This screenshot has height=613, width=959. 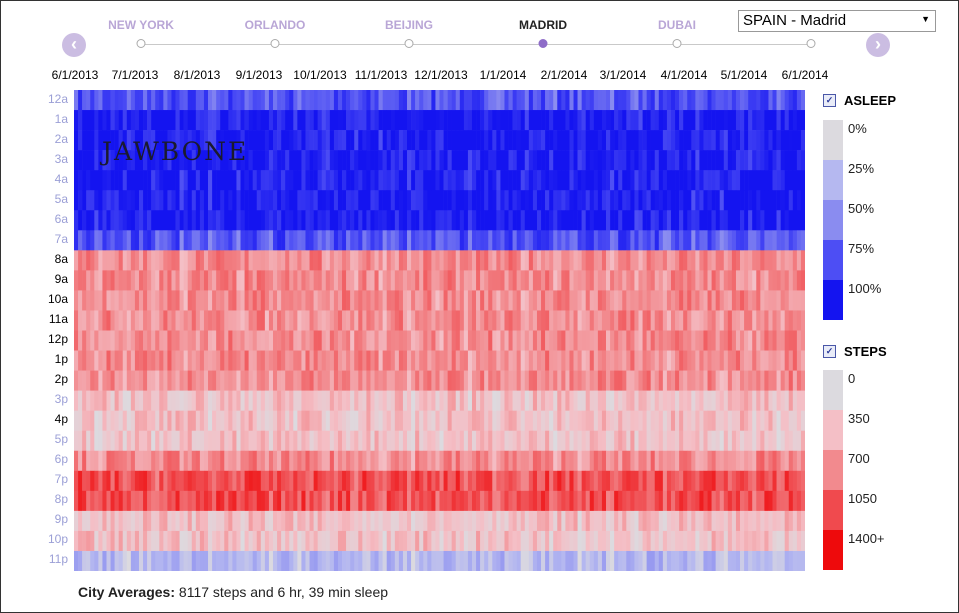 I want to click on legend-label: 1400+, so click(x=866, y=538).